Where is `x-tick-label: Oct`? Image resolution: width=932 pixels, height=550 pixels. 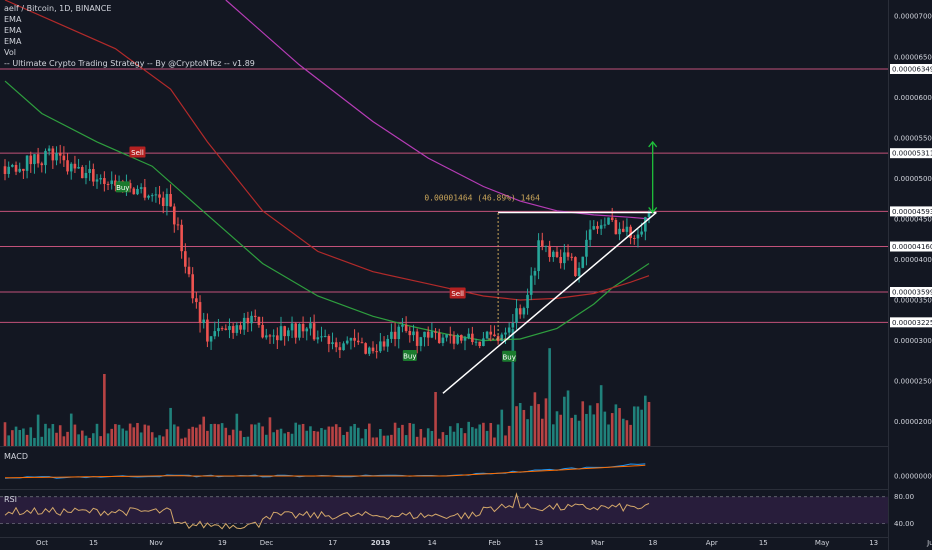 x-tick-label: Oct is located at coordinates (42, 543).